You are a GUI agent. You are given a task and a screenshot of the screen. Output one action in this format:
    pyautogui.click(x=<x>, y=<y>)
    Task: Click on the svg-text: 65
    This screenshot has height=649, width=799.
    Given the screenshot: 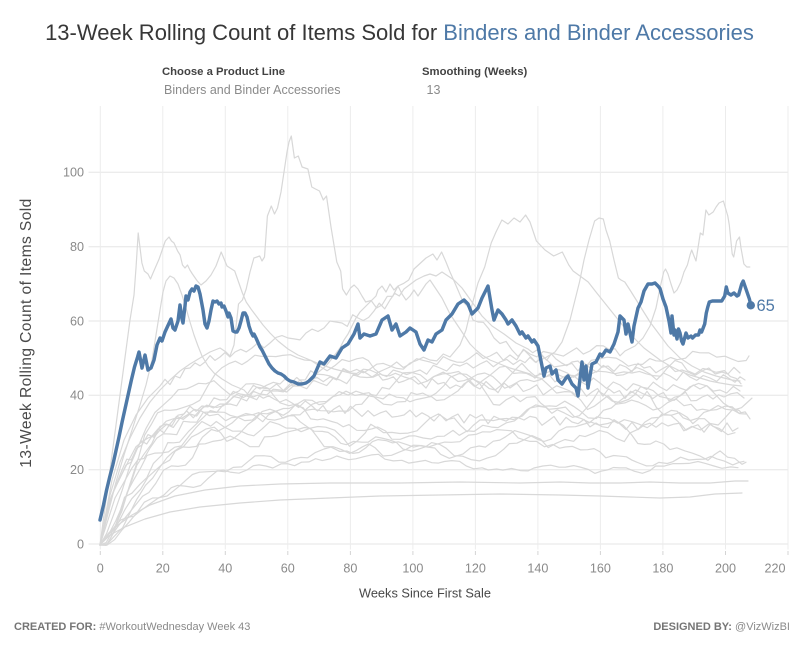 What is the action you would take?
    pyautogui.click(x=766, y=306)
    